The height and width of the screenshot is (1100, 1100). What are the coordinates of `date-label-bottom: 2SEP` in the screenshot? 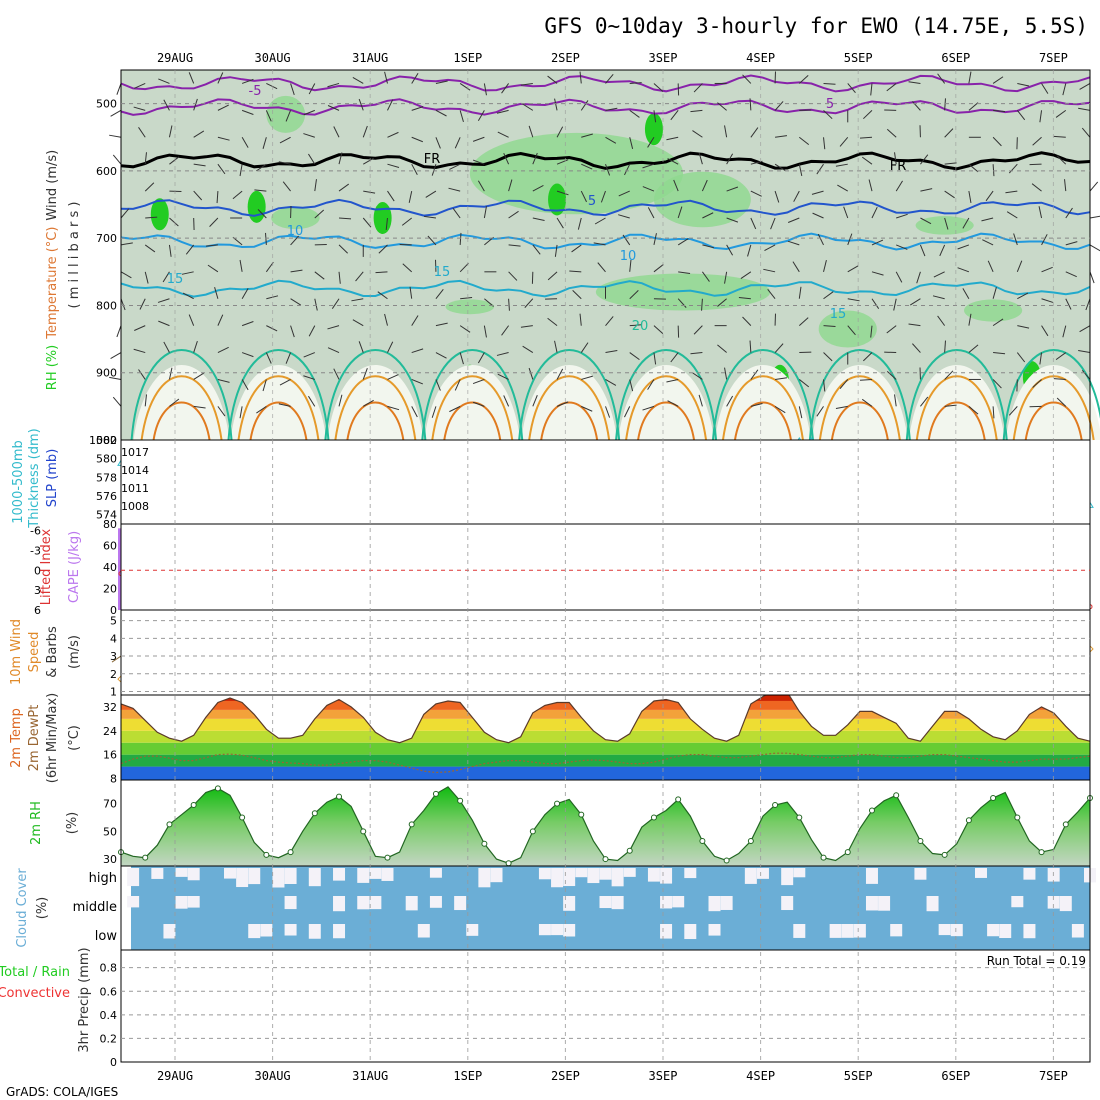 It's located at (565, 1076).